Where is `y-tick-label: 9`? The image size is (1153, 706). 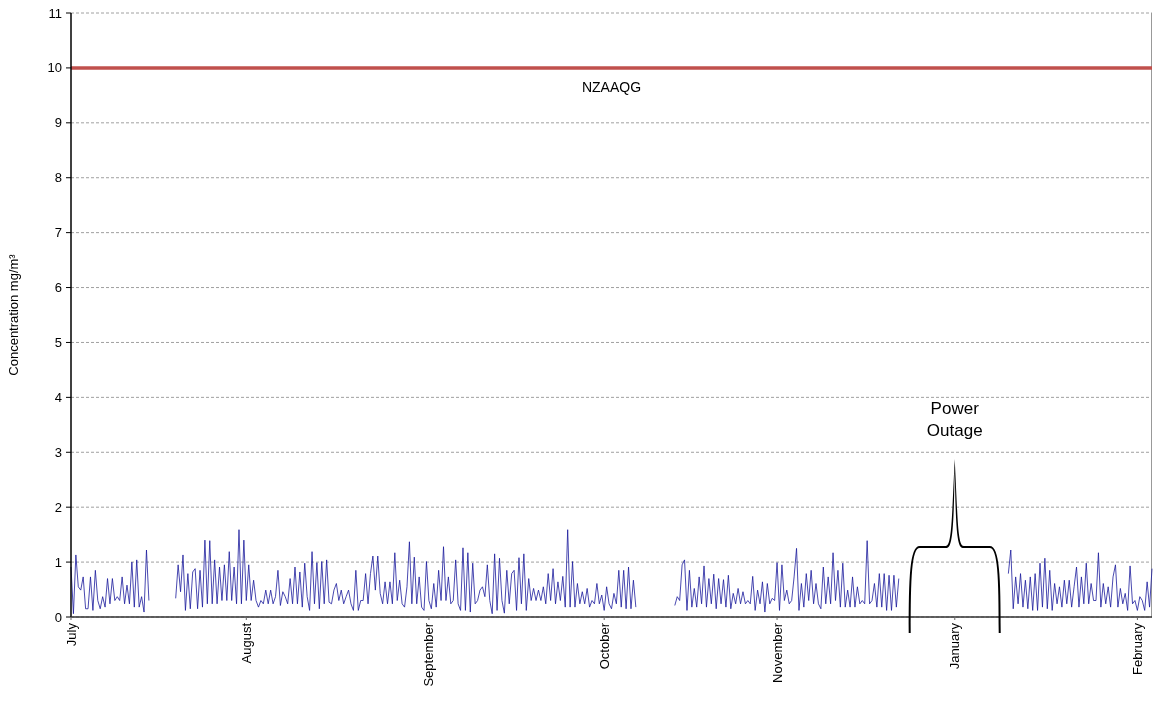 y-tick-label: 9 is located at coordinates (58, 123).